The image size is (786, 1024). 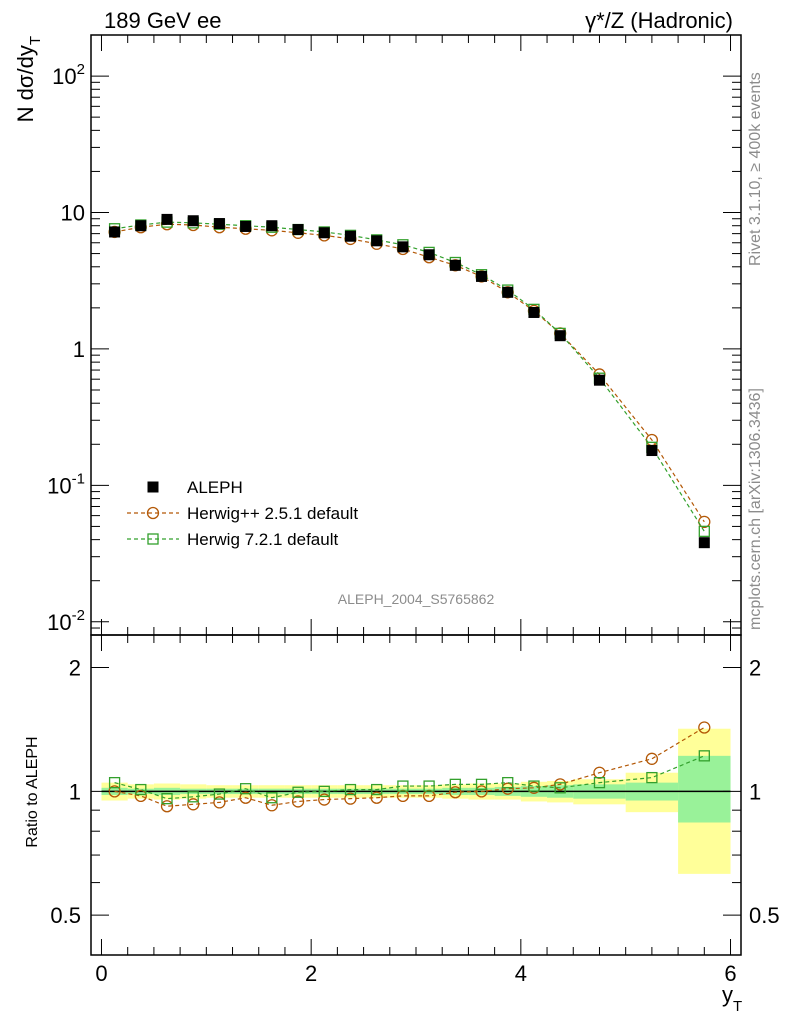 What do you see at coordinates (272, 513) in the screenshot?
I see `legend-label: Herwig++ 2.5.1 default` at bounding box center [272, 513].